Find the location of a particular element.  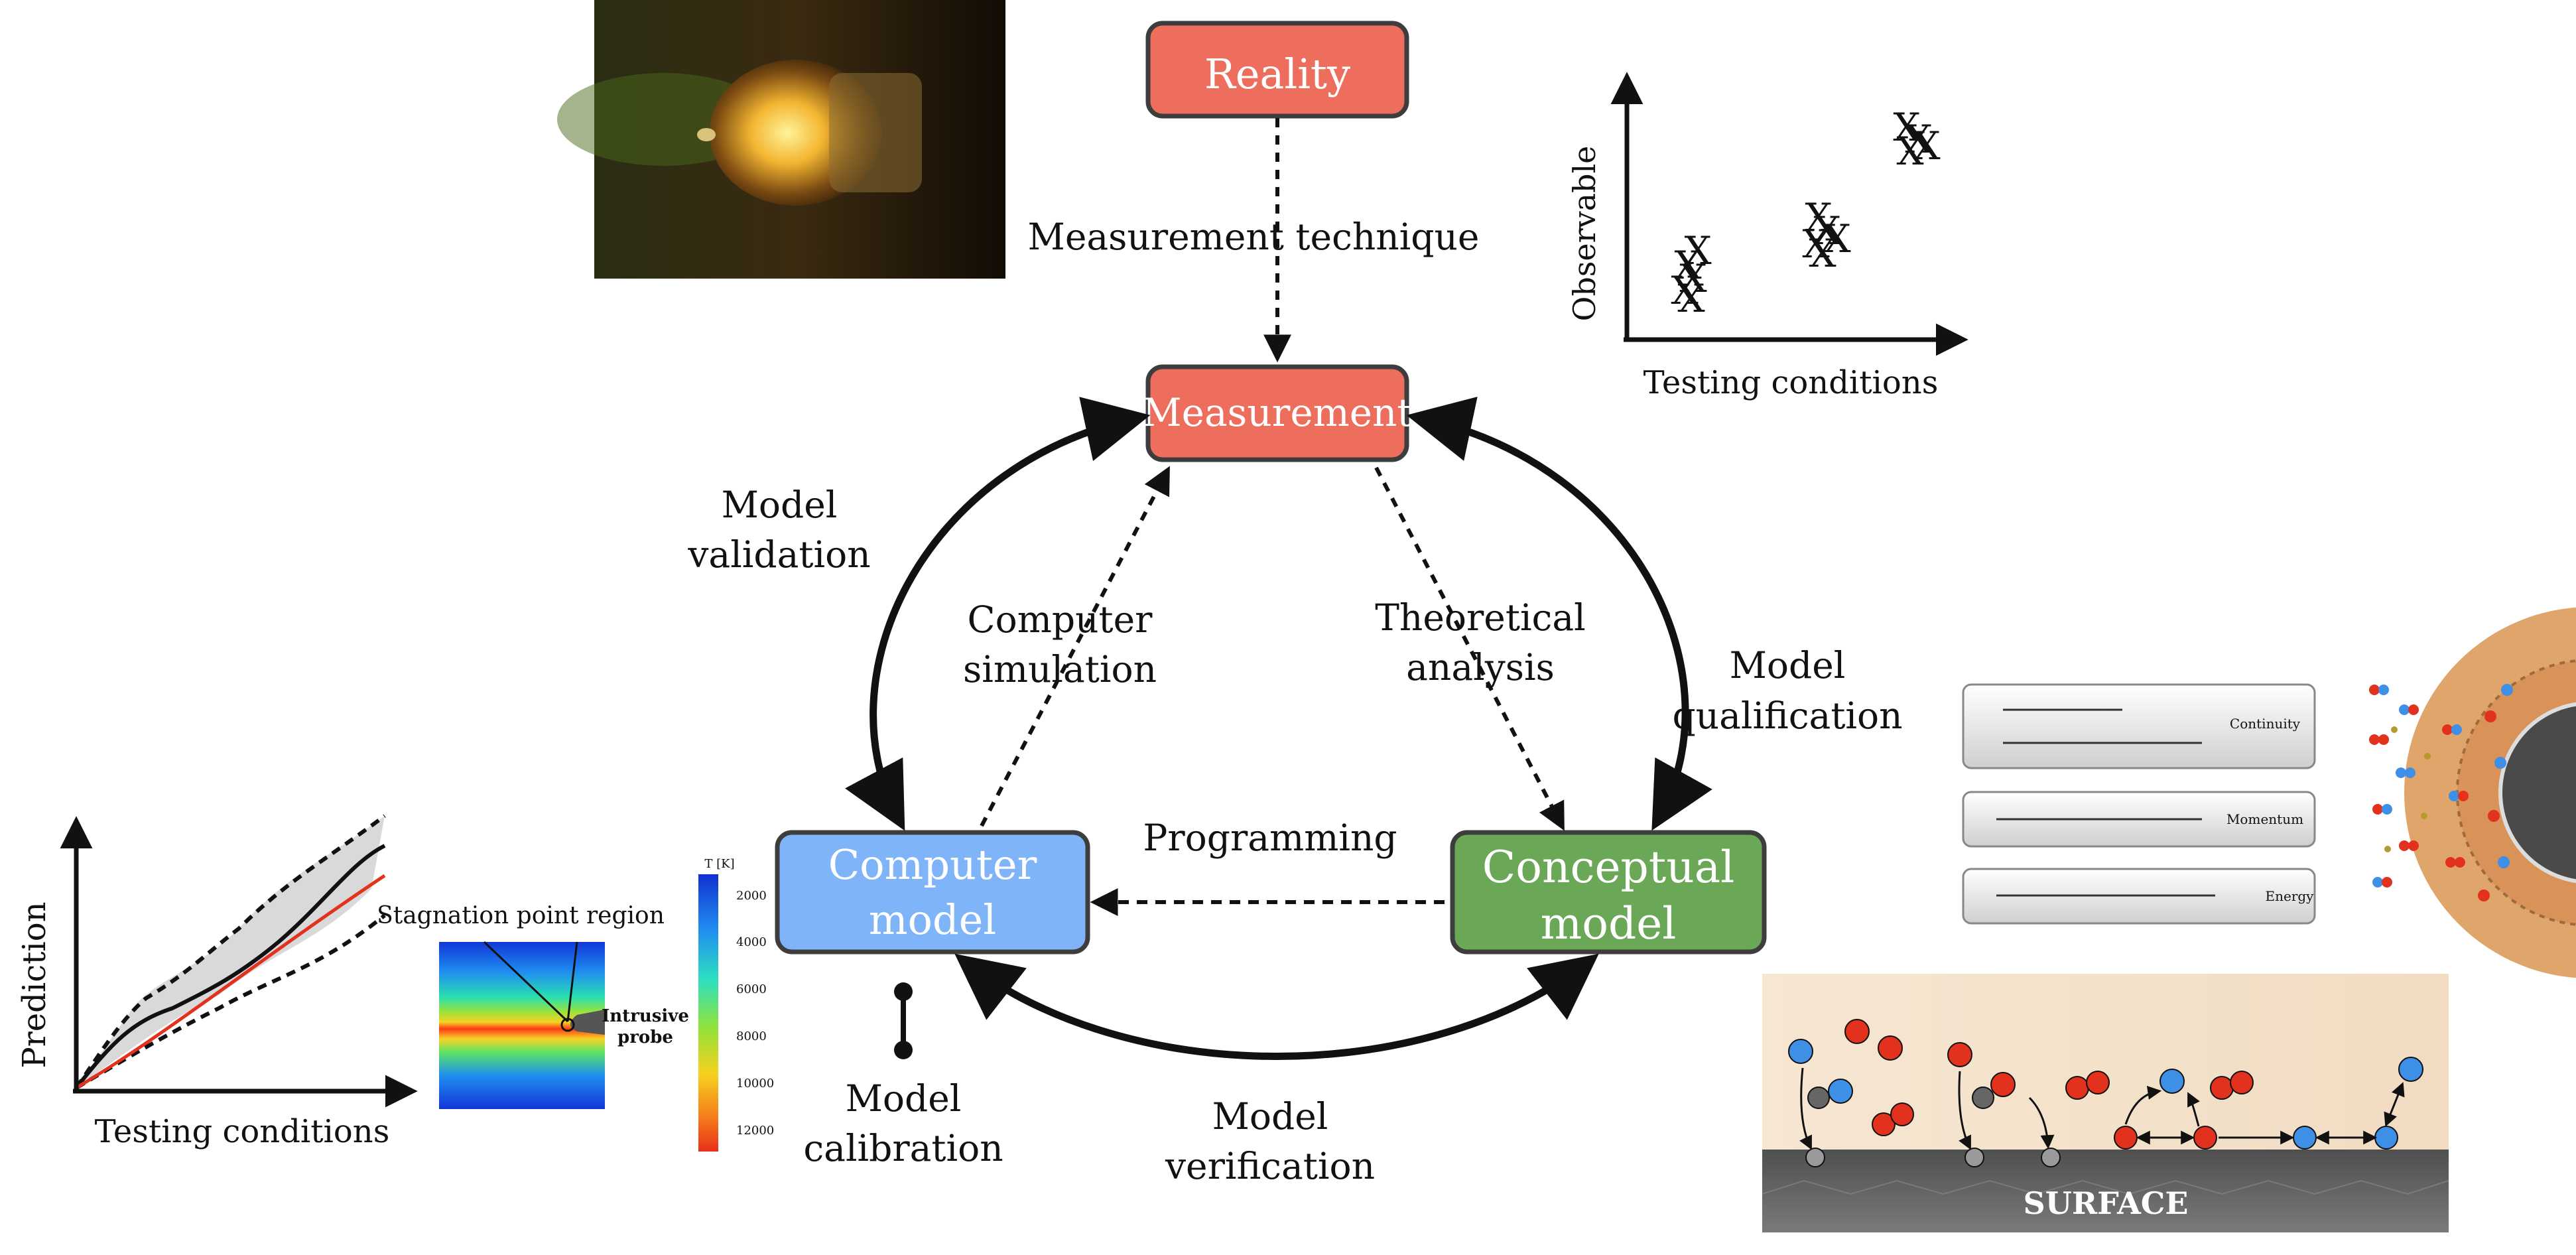

label-model-calibration-1: Model is located at coordinates (904, 1099).